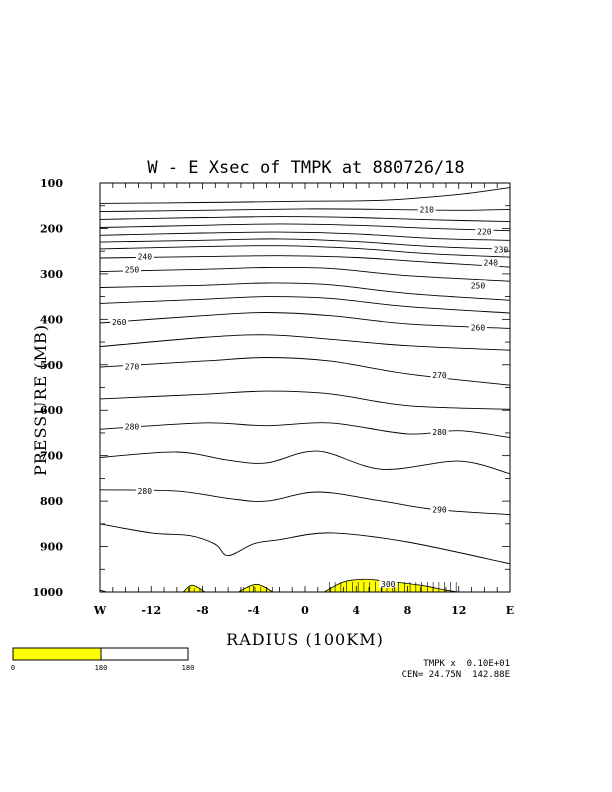 This screenshot has width=612, height=792. What do you see at coordinates (100, 610) in the screenshot?
I see `x-tick-label: W` at bounding box center [100, 610].